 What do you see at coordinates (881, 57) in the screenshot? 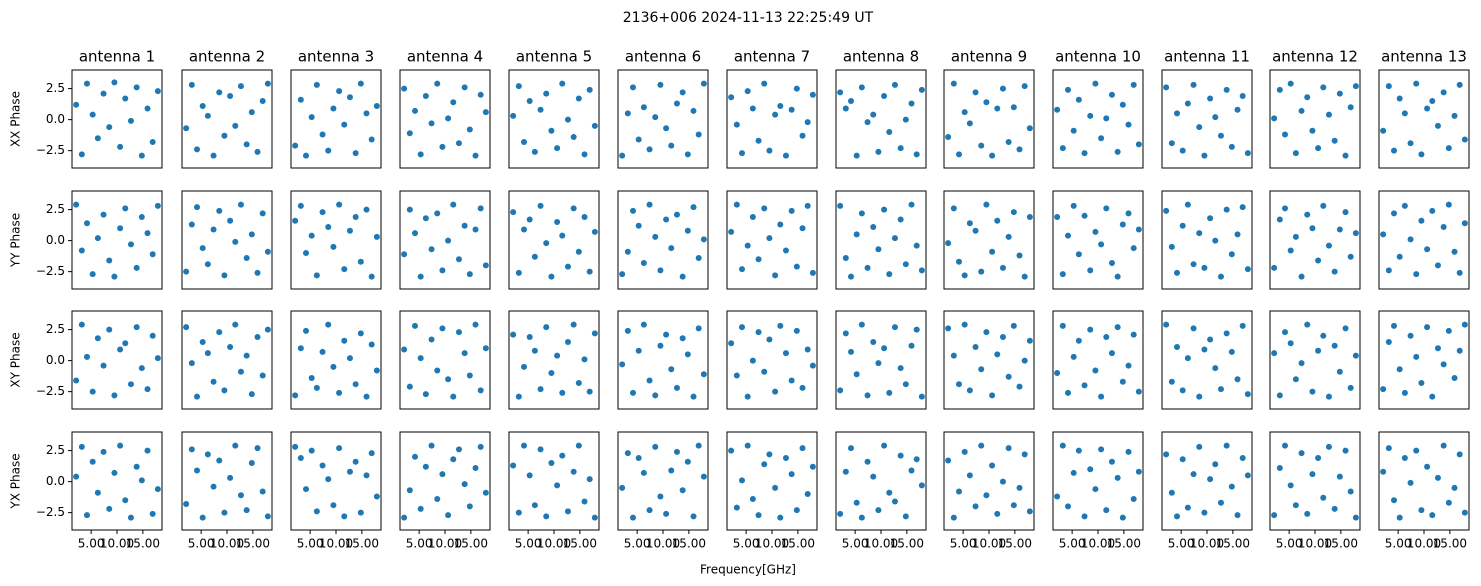
I see `panel-title: antenna 8` at bounding box center [881, 57].